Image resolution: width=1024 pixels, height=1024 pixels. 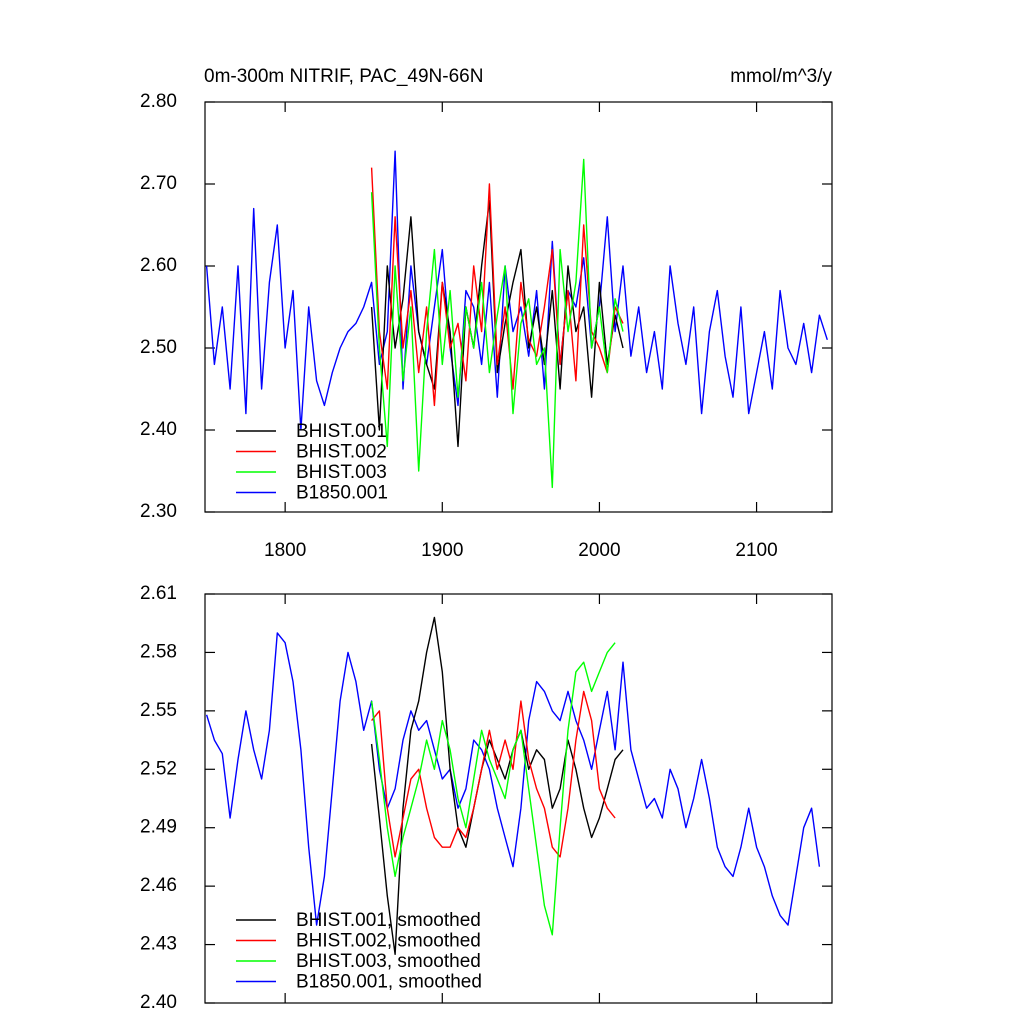 What do you see at coordinates (389, 982) in the screenshot?
I see `legend-label: B1850.001, smoothed` at bounding box center [389, 982].